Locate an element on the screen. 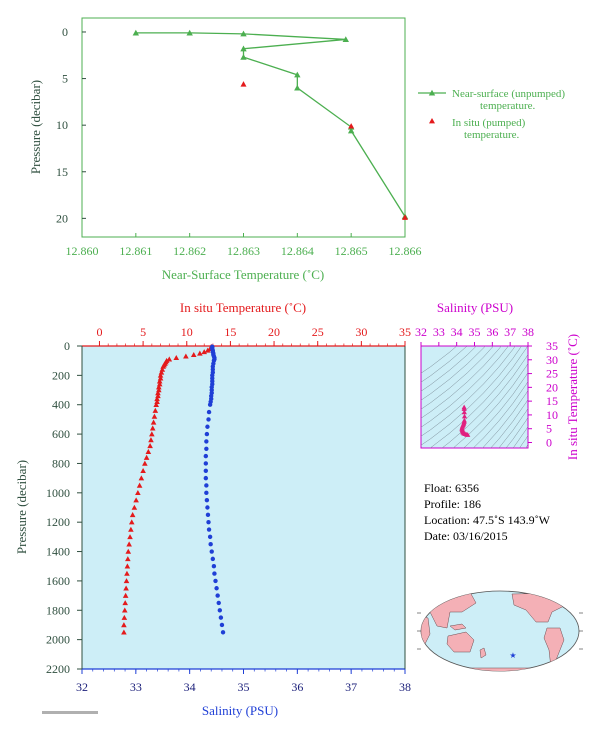  top-x-axis-label: Near-Surface Temperature (˚C) is located at coordinates (243, 274).